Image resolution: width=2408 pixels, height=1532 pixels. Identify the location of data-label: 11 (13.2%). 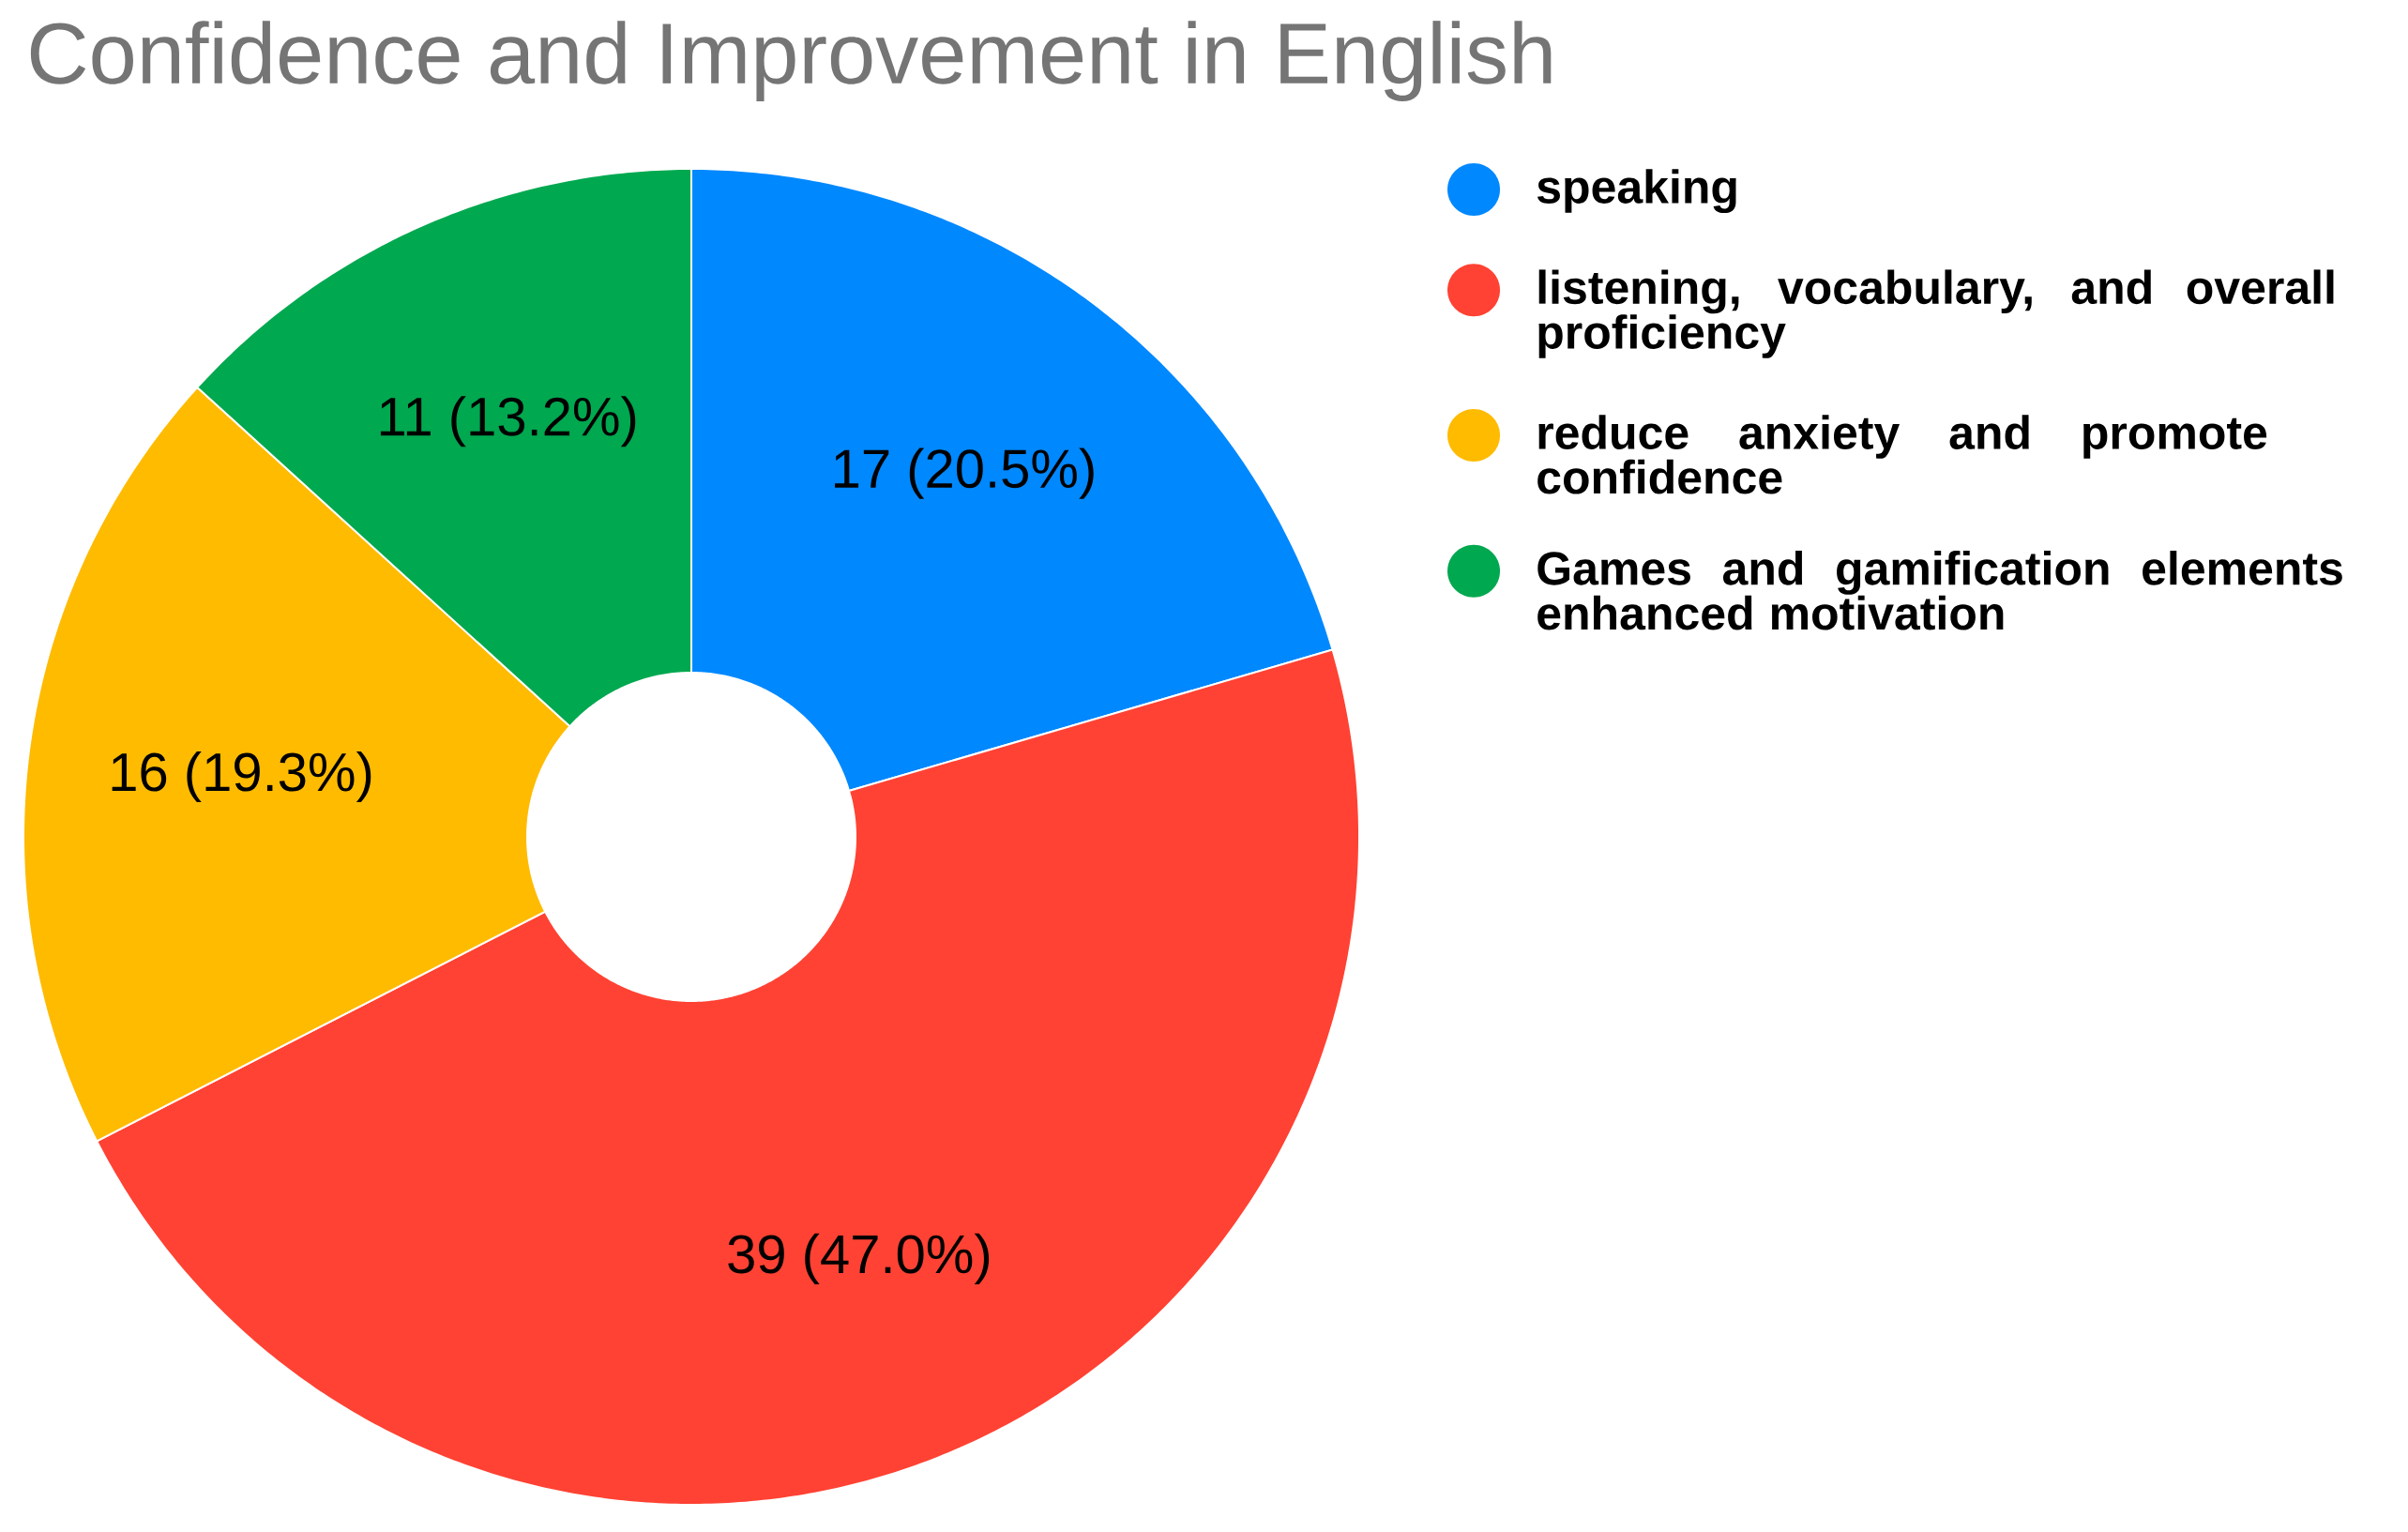
(508, 421).